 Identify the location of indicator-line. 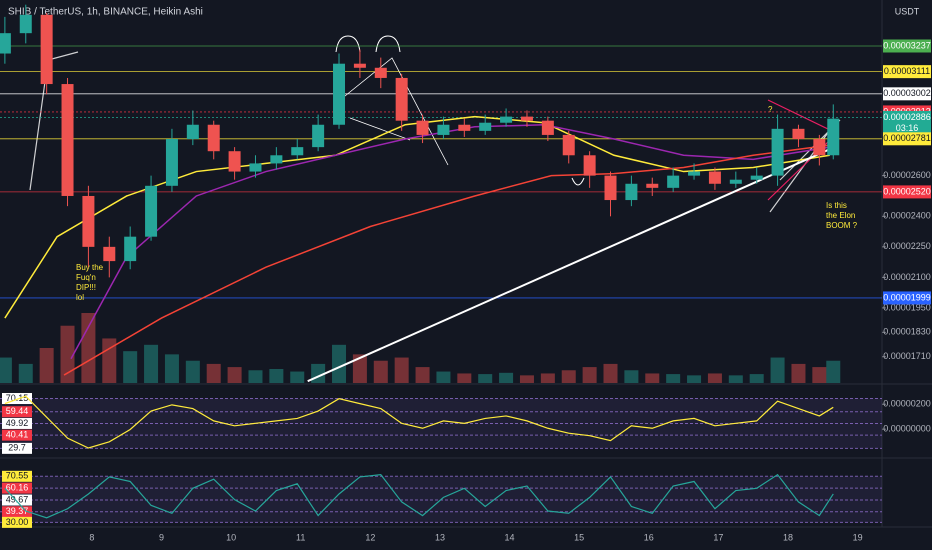
(419, 496).